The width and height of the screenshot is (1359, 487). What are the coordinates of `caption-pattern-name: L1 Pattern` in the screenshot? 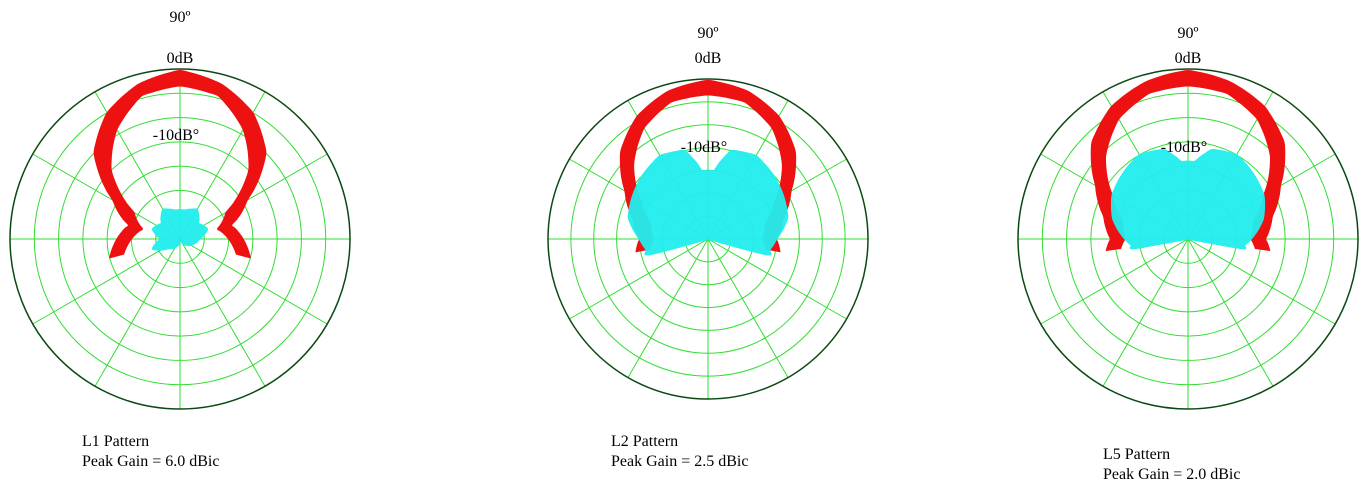 It's located at (115, 441).